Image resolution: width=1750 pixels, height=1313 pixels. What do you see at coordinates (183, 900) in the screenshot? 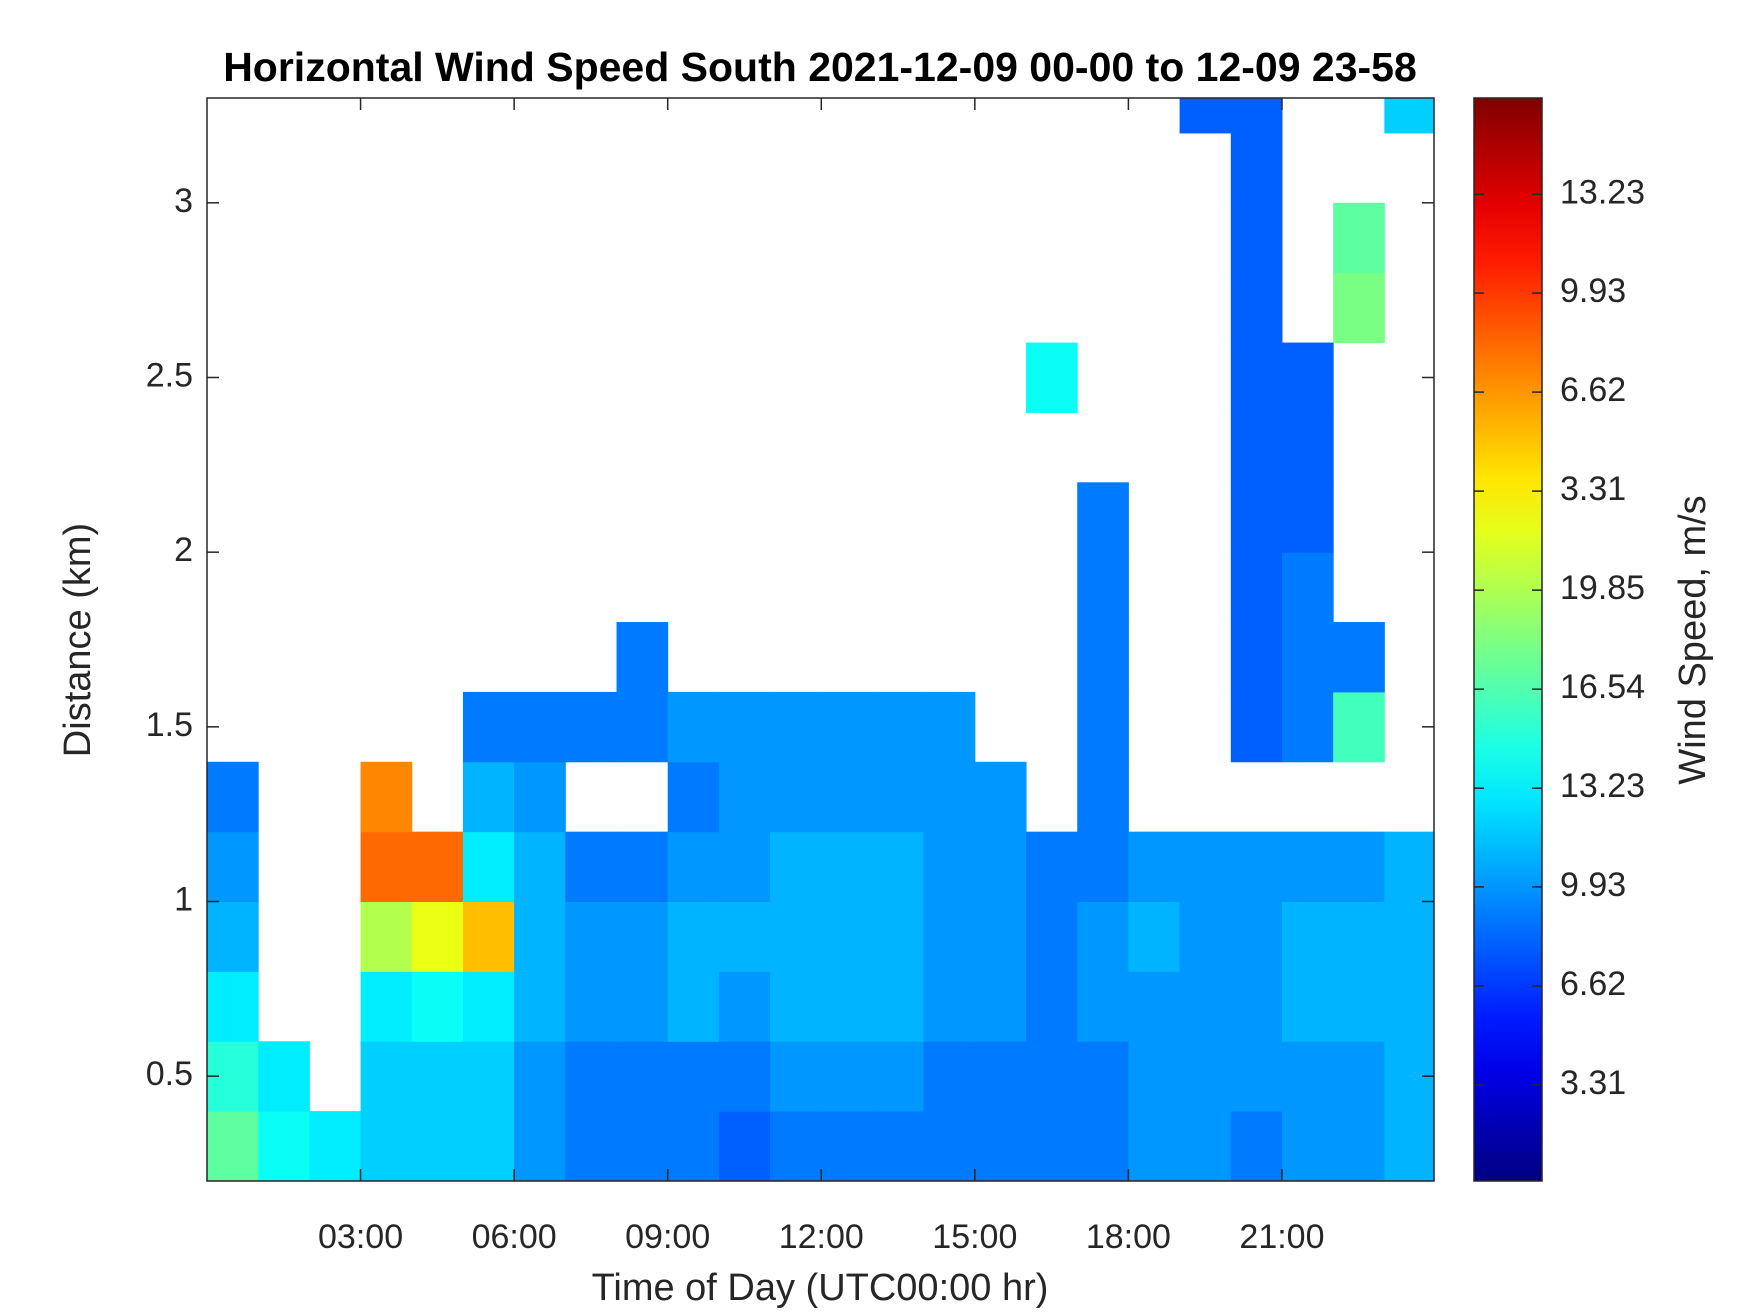
I see `y-tick-label: 1` at bounding box center [183, 900].